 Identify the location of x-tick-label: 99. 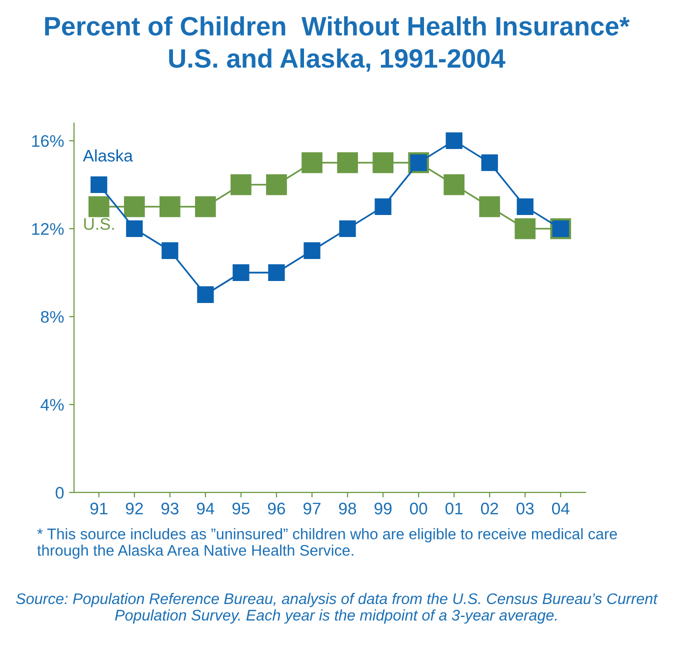
(383, 508).